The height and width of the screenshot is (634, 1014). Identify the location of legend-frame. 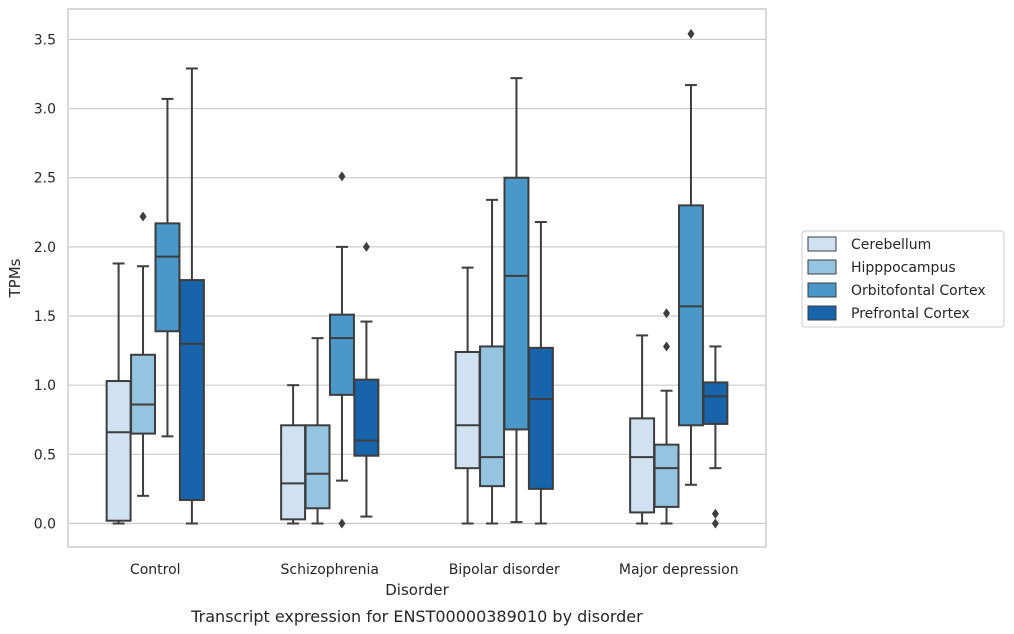
(903, 279).